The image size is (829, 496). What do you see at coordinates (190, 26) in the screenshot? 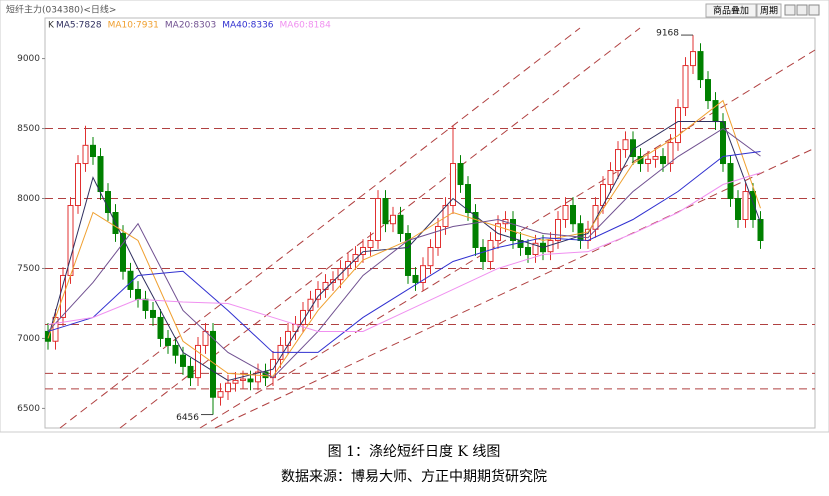
I see `legend-entry: MA20:8303` at bounding box center [190, 26].